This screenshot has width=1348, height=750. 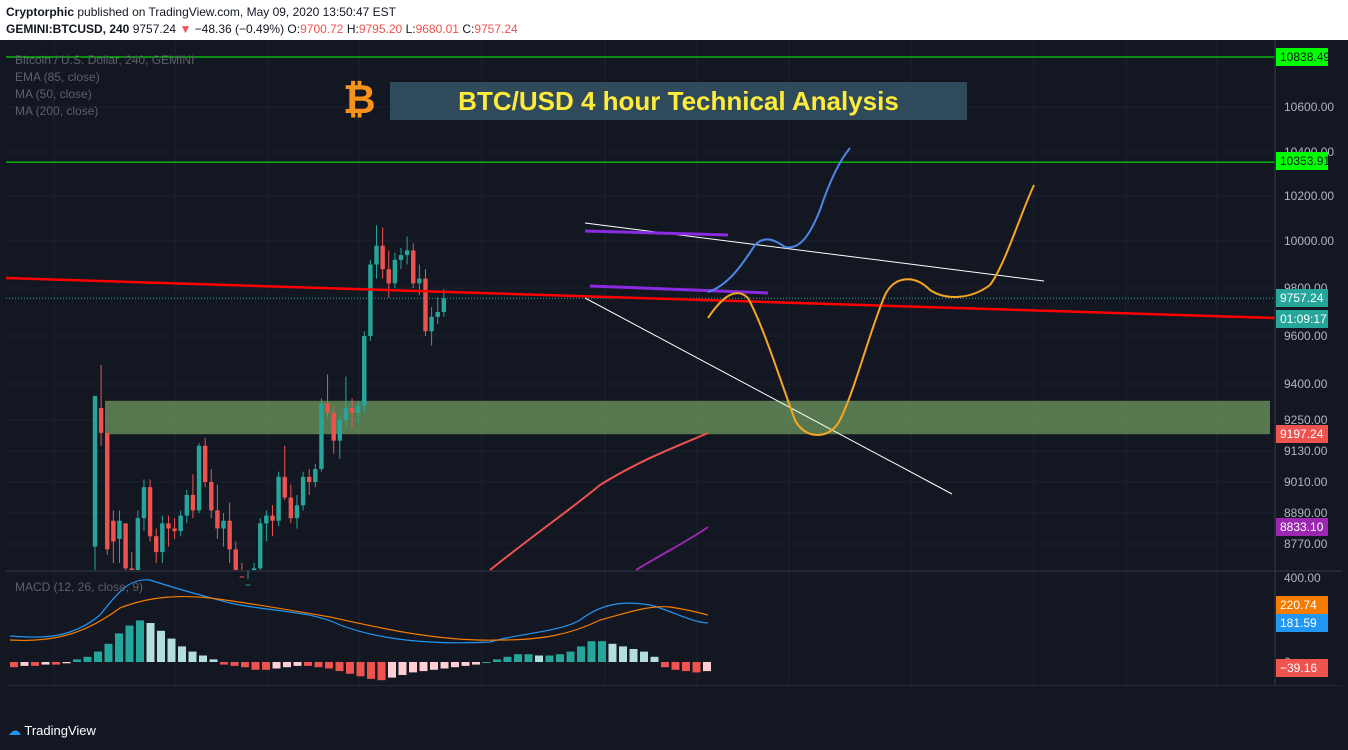 I want to click on long-trend-line, so click(x=641, y=298).